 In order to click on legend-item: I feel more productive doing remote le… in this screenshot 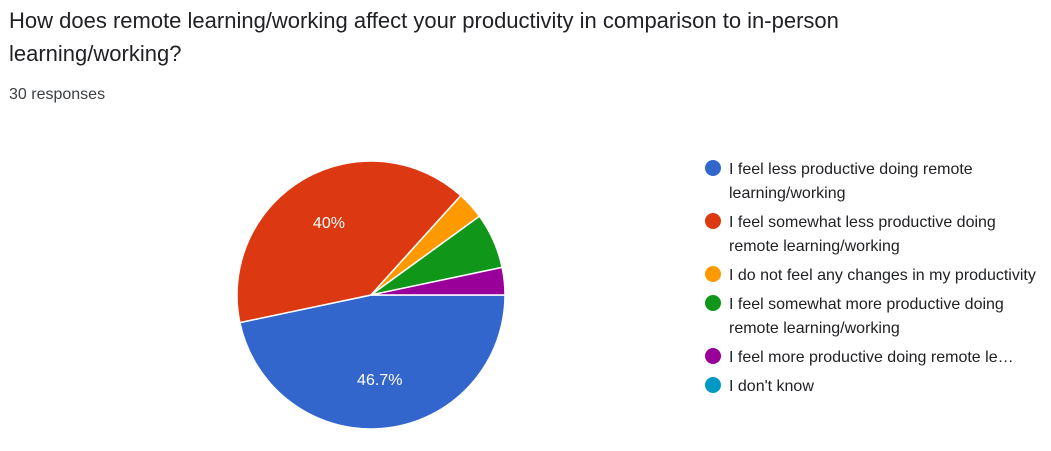, I will do `click(875, 358)`.